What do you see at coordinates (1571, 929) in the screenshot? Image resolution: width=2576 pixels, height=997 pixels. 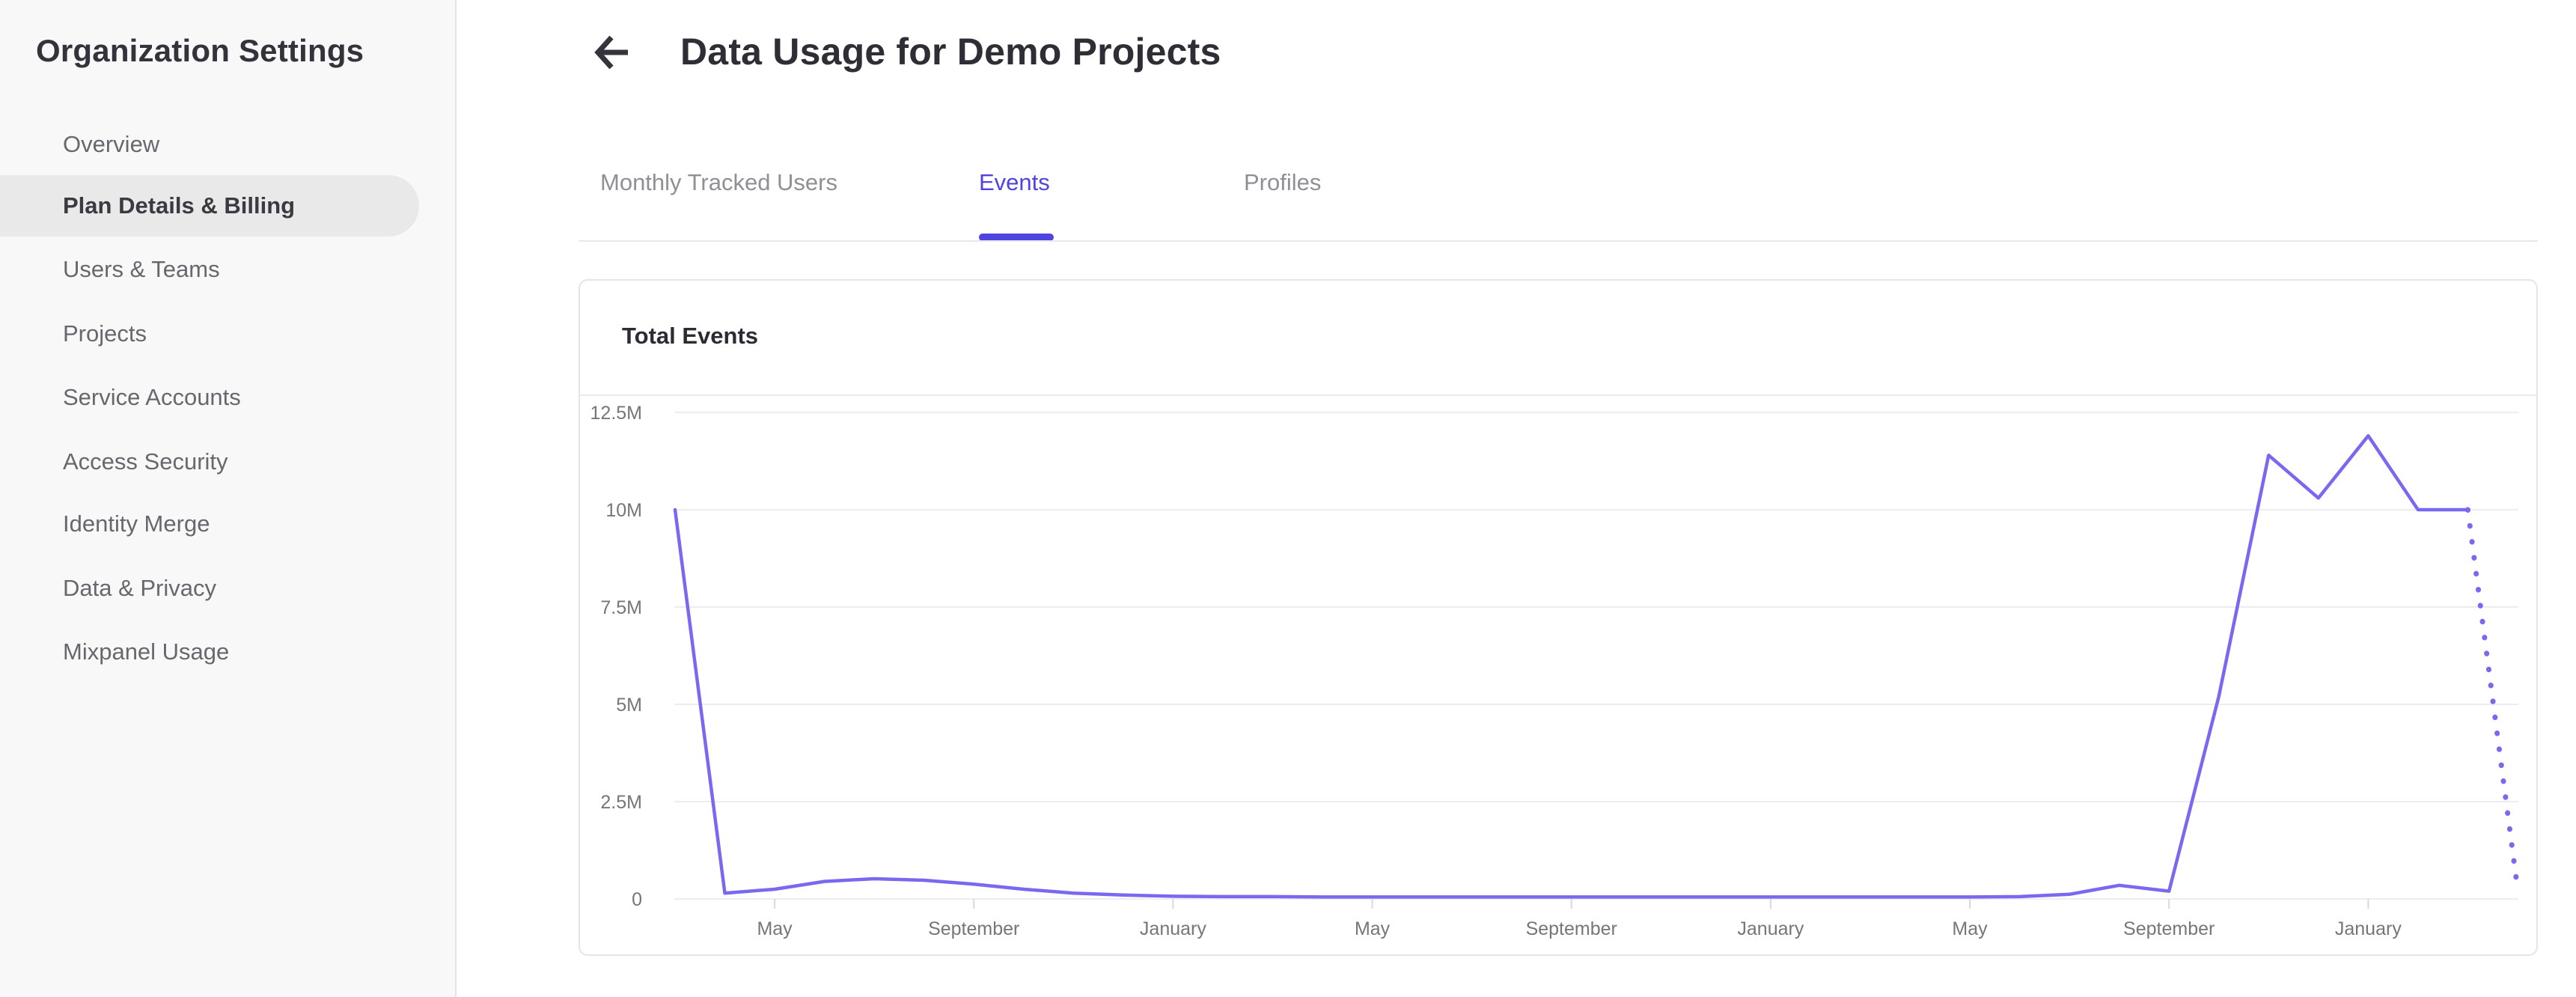 I see `x-axis-label-4: September` at bounding box center [1571, 929].